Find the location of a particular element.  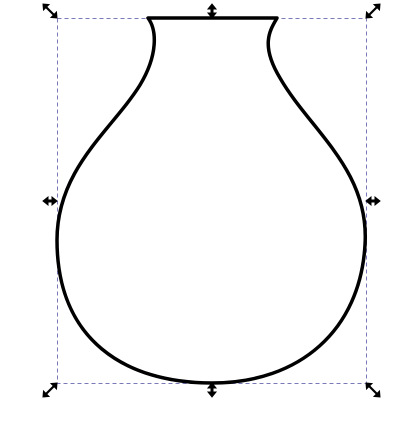

bottom-right-scale-handle is located at coordinates (373, 390).